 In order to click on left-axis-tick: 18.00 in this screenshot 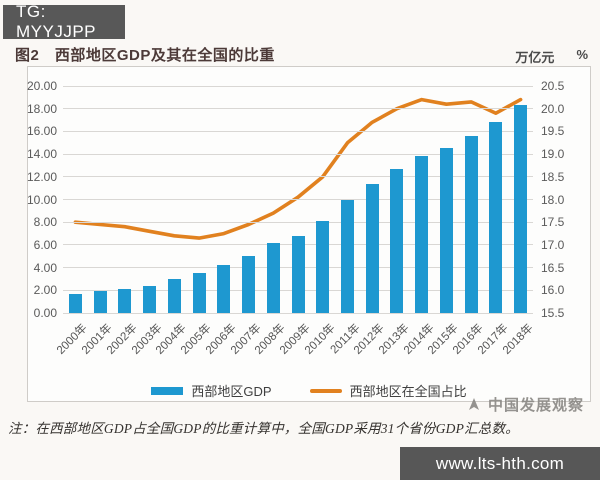, I will do `click(41, 108)`.